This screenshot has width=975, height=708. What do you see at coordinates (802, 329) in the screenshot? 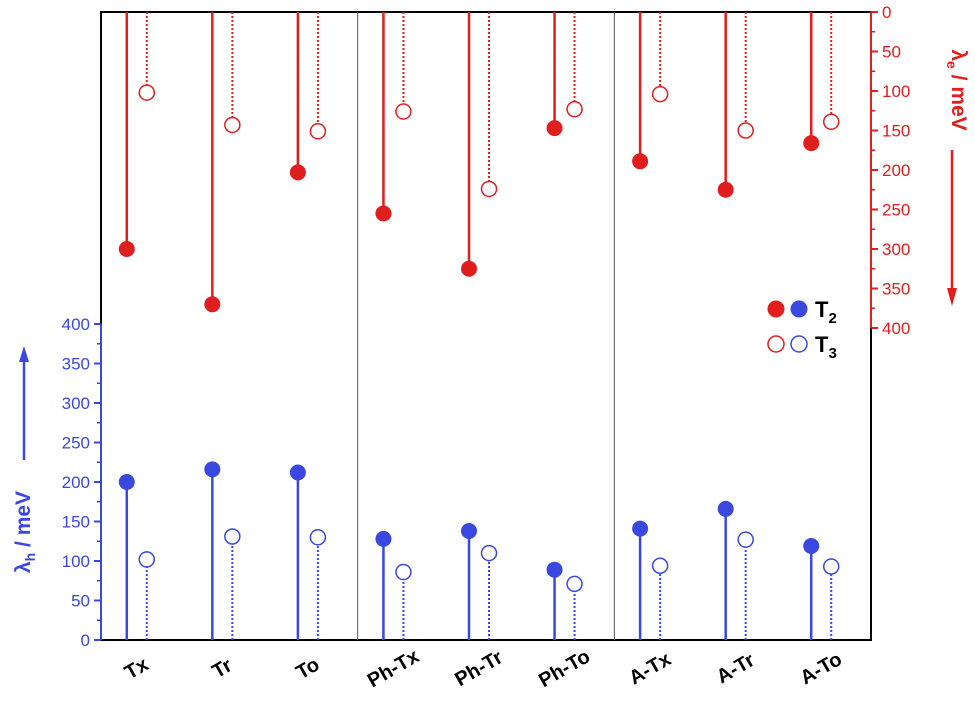
I see `legend: T2 T3` at bounding box center [802, 329].